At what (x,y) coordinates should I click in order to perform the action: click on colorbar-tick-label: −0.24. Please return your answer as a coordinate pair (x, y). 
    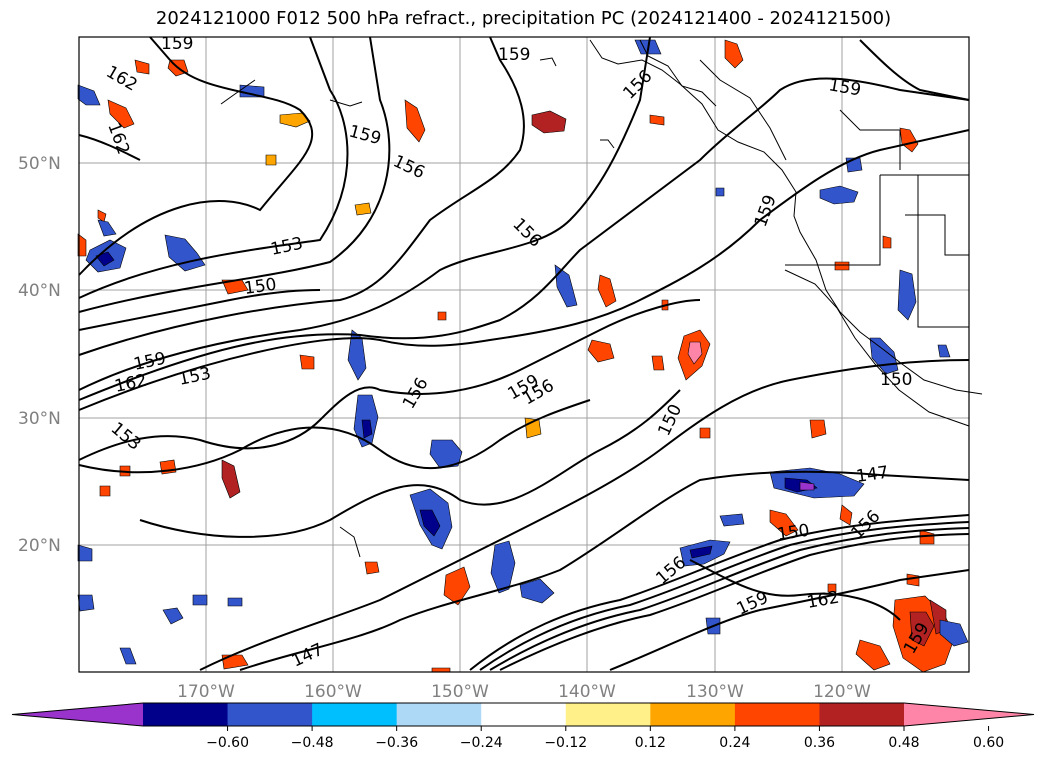
    Looking at the image, I should click on (481, 743).